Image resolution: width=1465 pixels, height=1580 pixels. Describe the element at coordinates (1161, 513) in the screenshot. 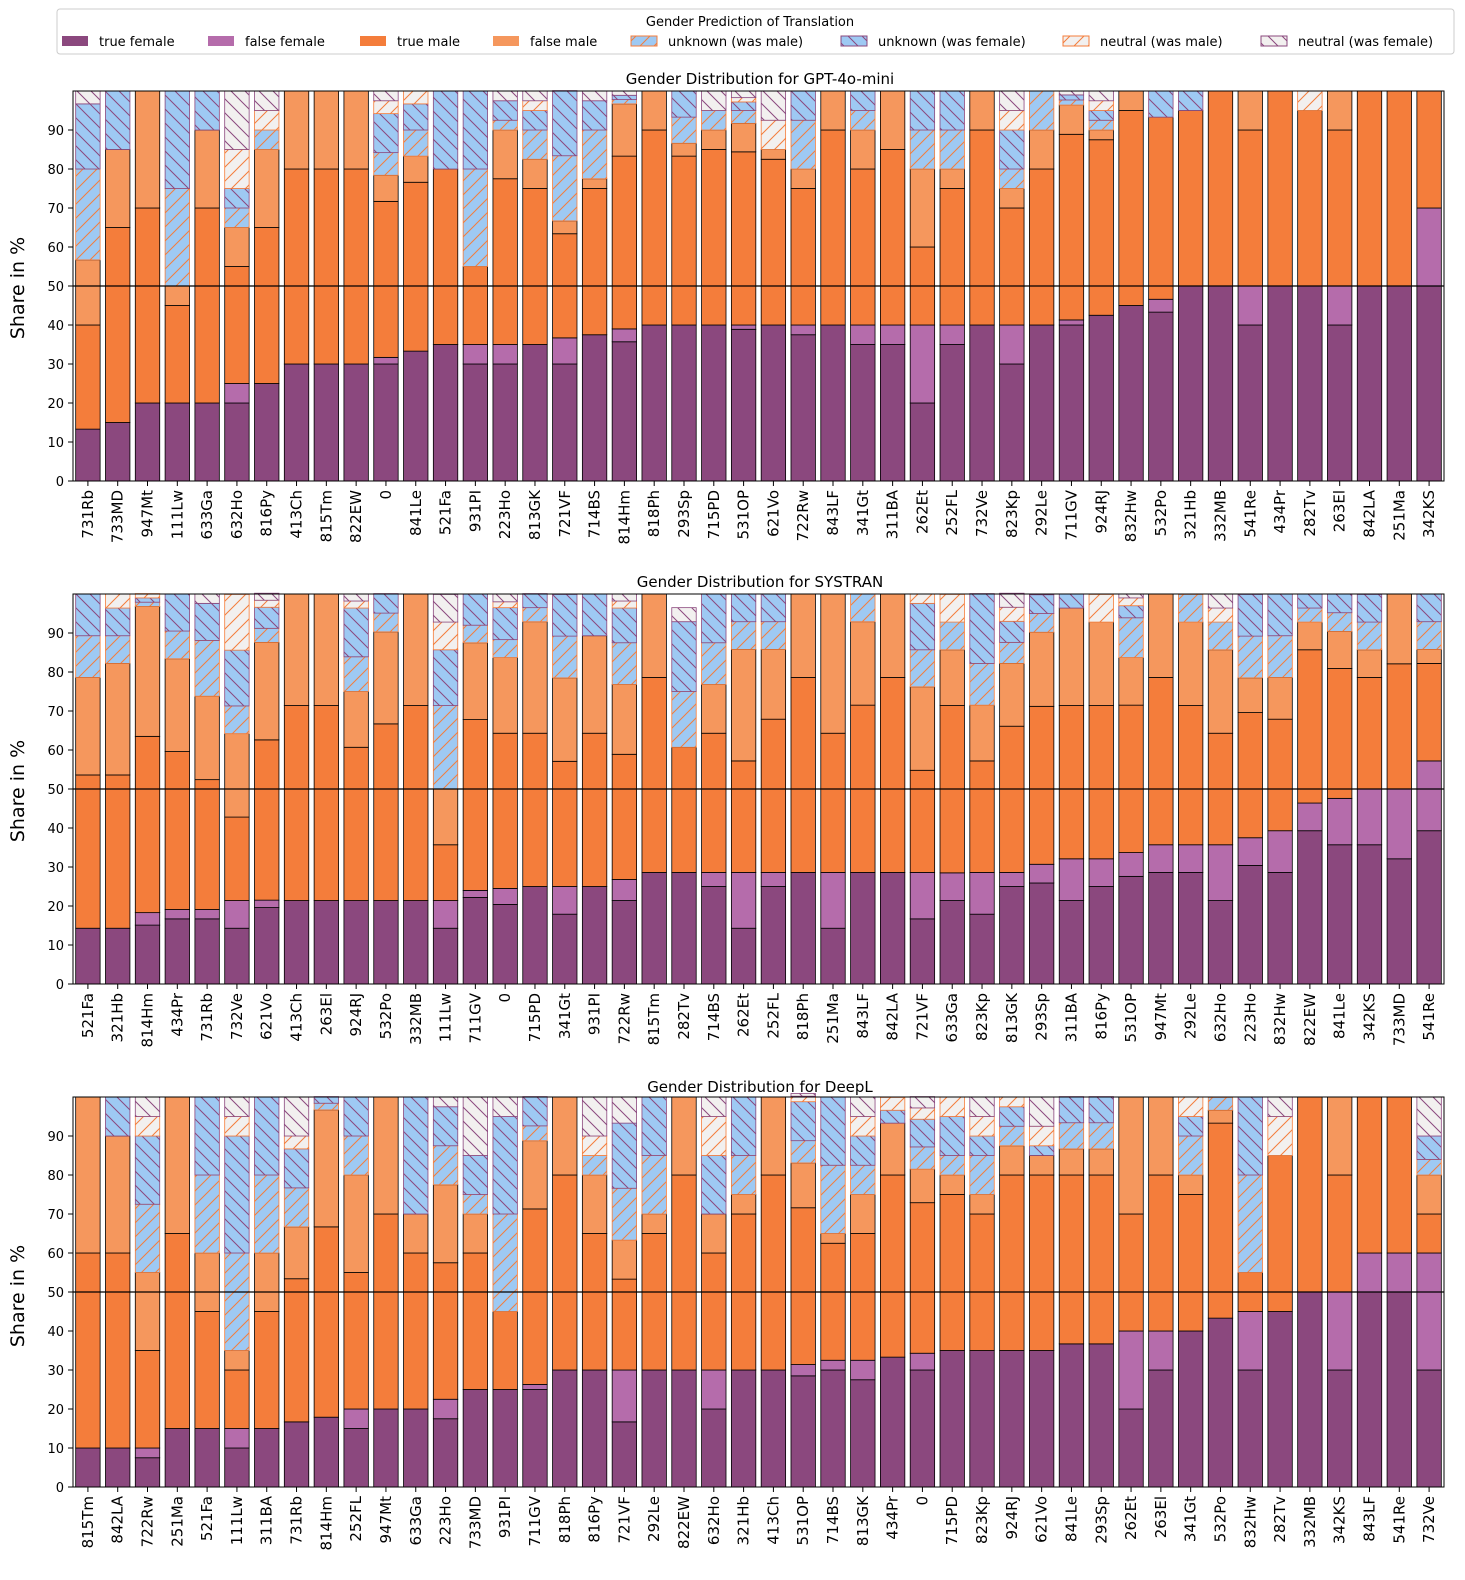

I see `x-tick-label: 532Po` at that location.